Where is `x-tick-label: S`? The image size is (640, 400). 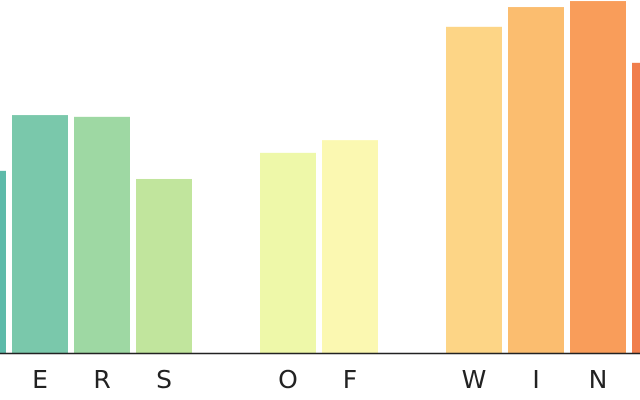
x-tick-label: S is located at coordinates (164, 379).